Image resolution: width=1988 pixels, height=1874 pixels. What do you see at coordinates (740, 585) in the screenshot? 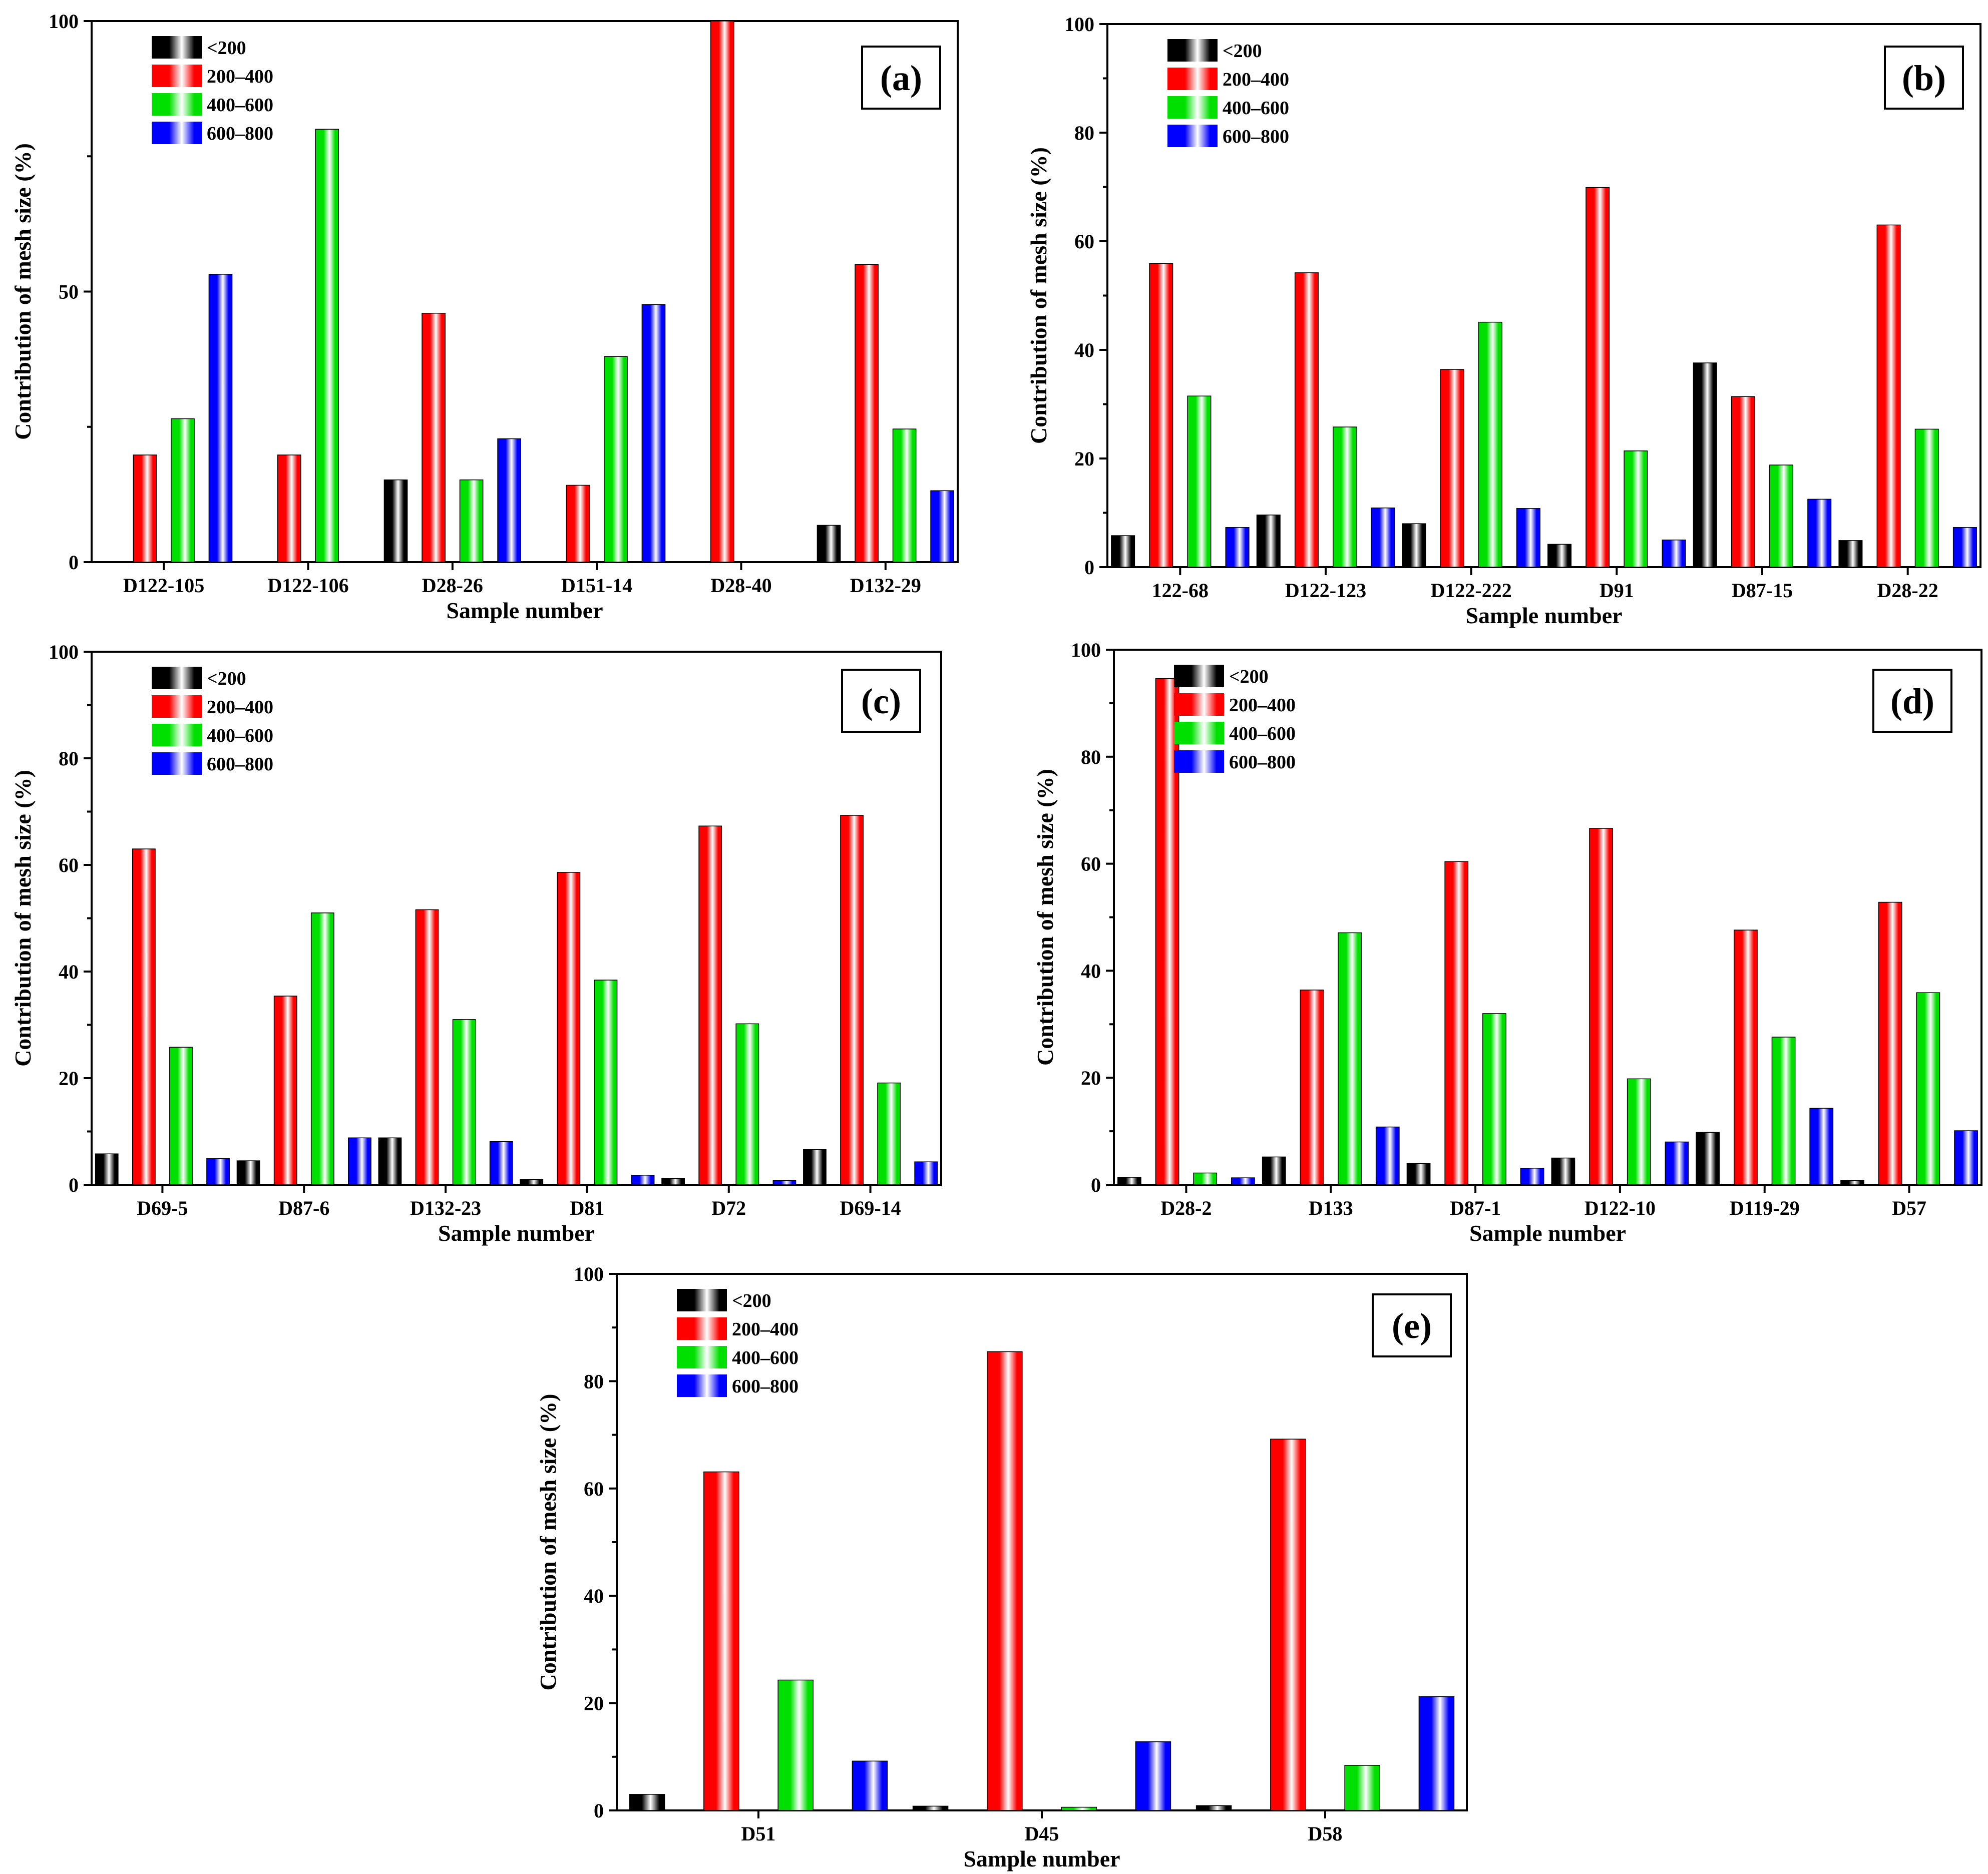
I see `x-tick-label: D28-40` at bounding box center [740, 585].